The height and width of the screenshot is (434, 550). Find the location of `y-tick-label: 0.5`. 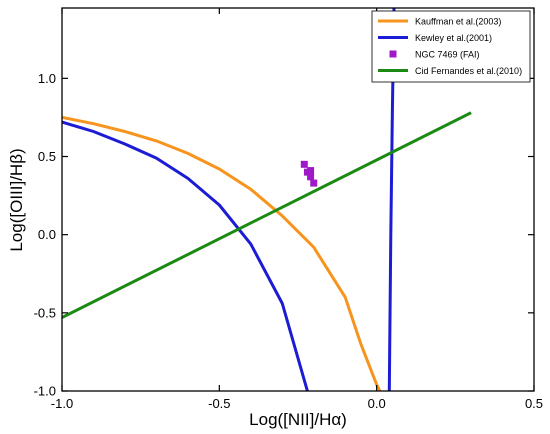

y-tick-label: 0.5 is located at coordinates (47, 156).